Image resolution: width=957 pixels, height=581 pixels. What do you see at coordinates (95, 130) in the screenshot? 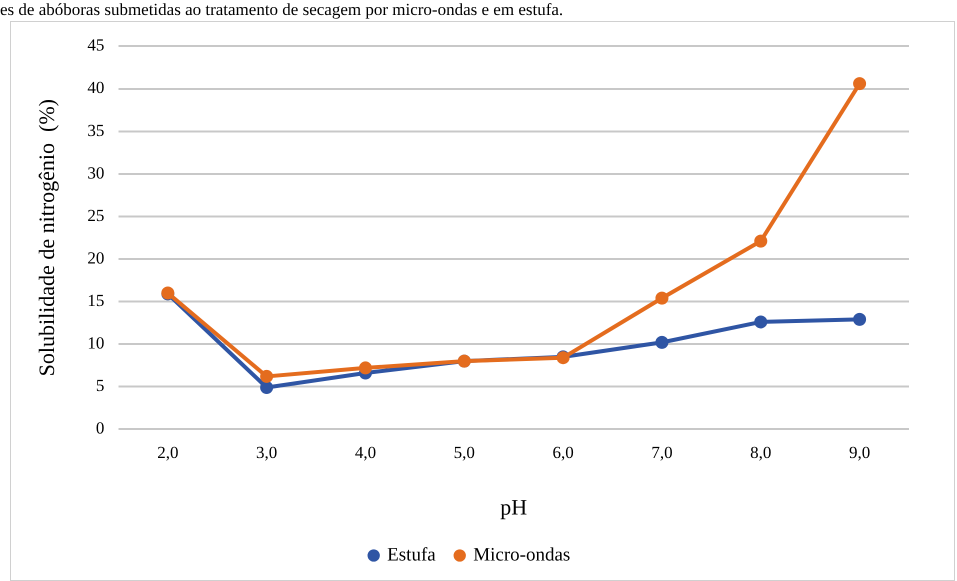
I see `y-tick-label: 35` at bounding box center [95, 130].